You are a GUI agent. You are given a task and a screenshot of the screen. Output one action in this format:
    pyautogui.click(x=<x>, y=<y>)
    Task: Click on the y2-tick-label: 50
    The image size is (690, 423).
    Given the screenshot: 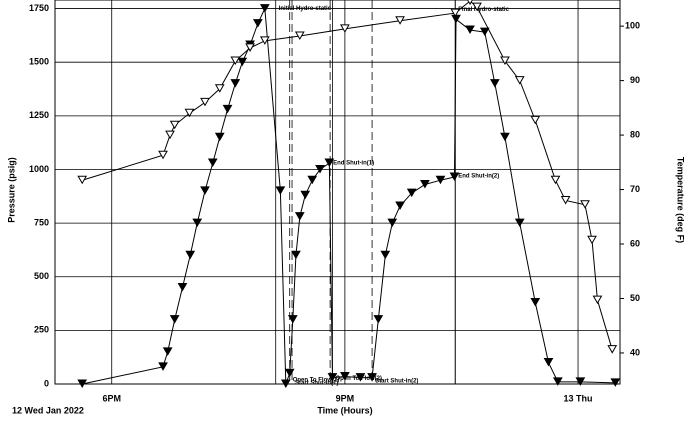 What is the action you would take?
    pyautogui.click(x=635, y=298)
    